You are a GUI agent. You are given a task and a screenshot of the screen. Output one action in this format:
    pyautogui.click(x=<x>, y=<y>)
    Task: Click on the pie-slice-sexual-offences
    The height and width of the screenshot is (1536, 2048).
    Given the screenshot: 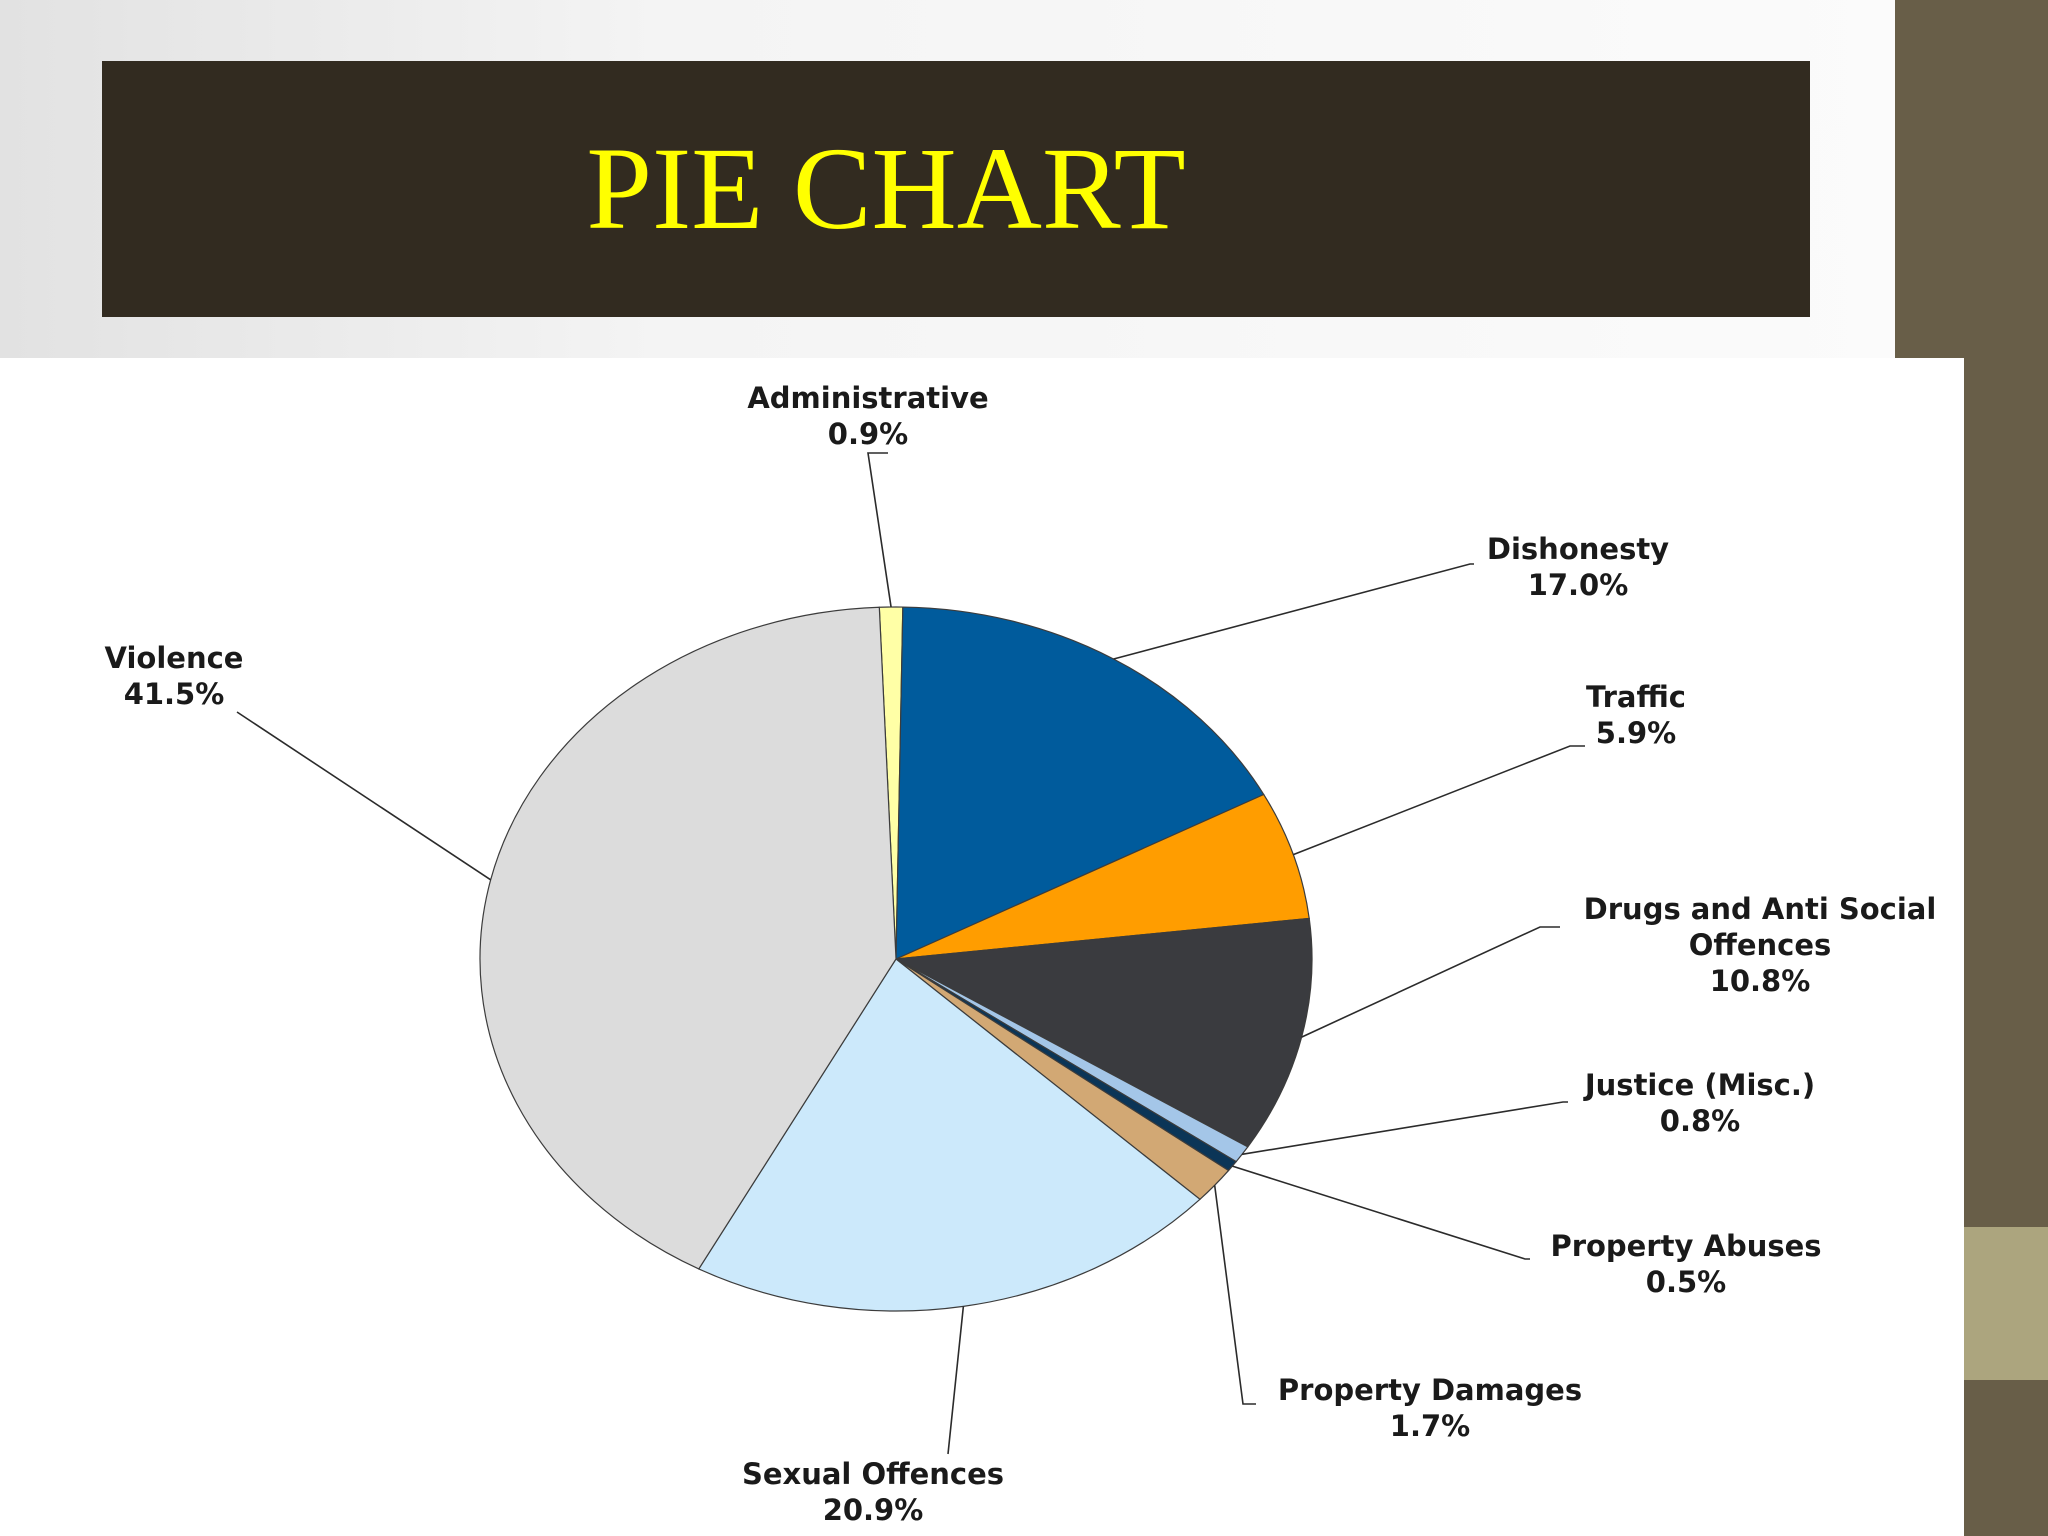 What is the action you would take?
    pyautogui.click(x=949, y=1135)
    